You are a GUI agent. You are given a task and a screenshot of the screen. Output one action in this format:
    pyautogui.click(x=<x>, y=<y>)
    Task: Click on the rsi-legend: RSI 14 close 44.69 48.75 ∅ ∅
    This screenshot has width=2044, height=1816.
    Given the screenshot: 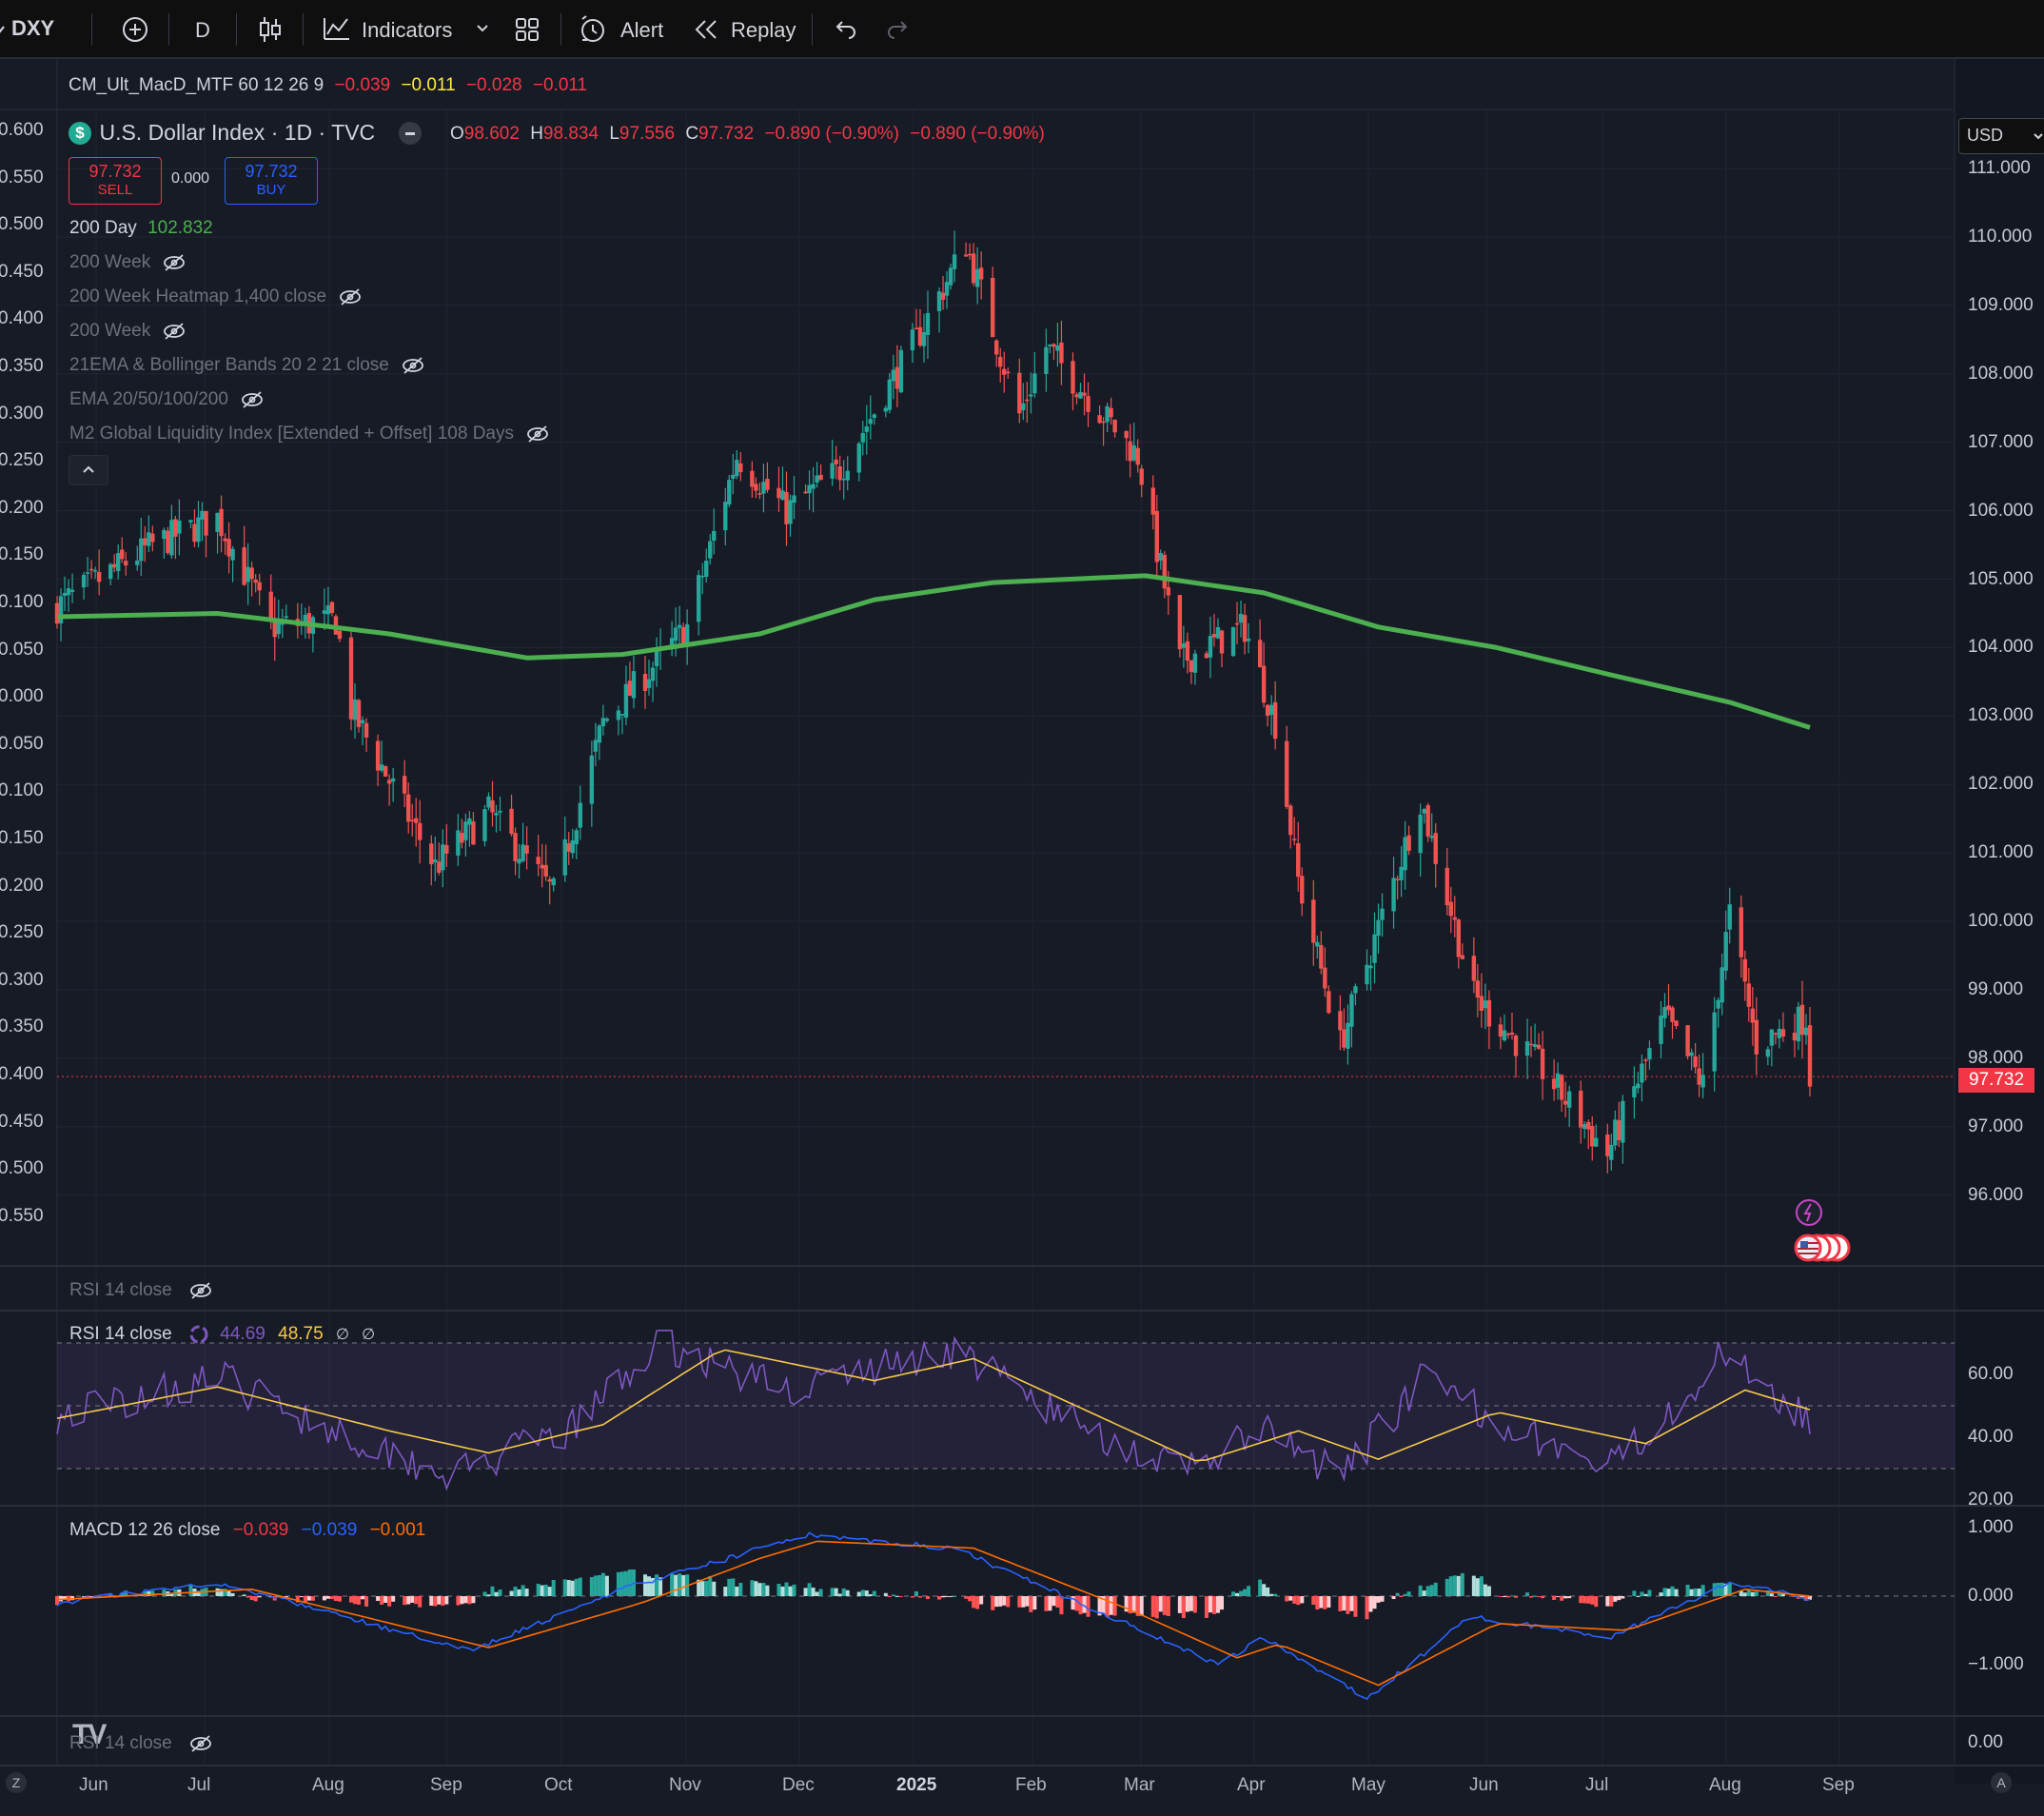 What is the action you would take?
    pyautogui.click(x=222, y=1334)
    